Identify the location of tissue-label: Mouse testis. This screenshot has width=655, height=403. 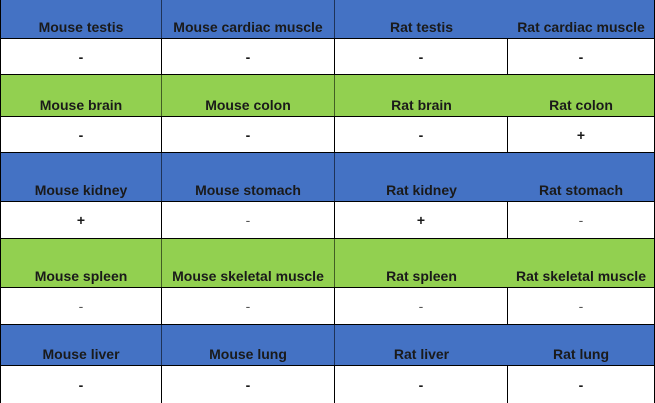
(81, 19).